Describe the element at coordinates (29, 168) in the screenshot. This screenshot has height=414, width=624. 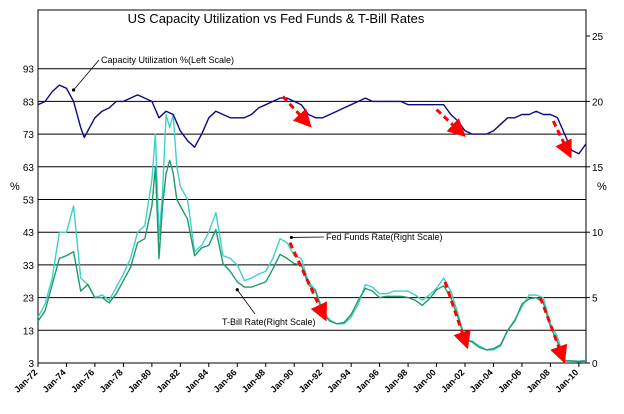
I see `left-tick-label: 63` at that location.